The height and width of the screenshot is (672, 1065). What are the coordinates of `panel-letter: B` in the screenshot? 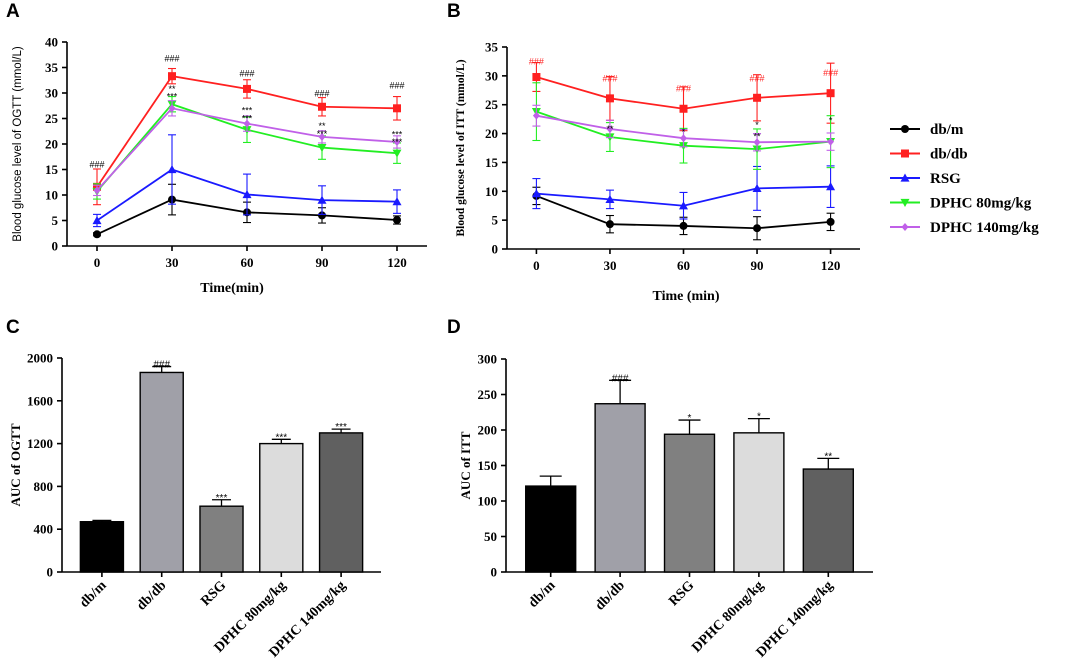 It's located at (454, 11).